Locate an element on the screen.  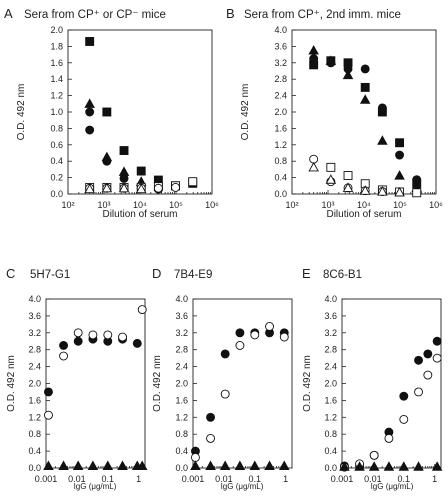
panel-letter: C is located at coordinates (10, 273).